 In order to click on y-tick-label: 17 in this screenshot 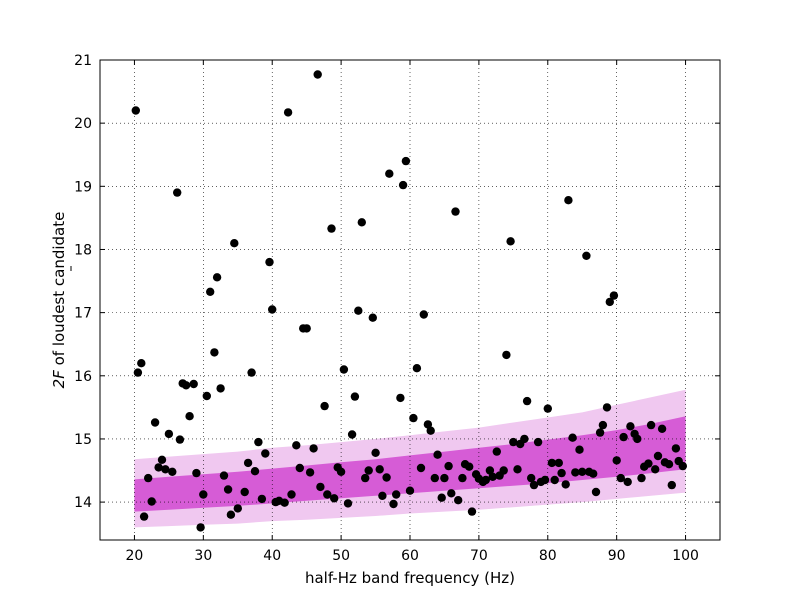, I will do `click(83, 314)`.